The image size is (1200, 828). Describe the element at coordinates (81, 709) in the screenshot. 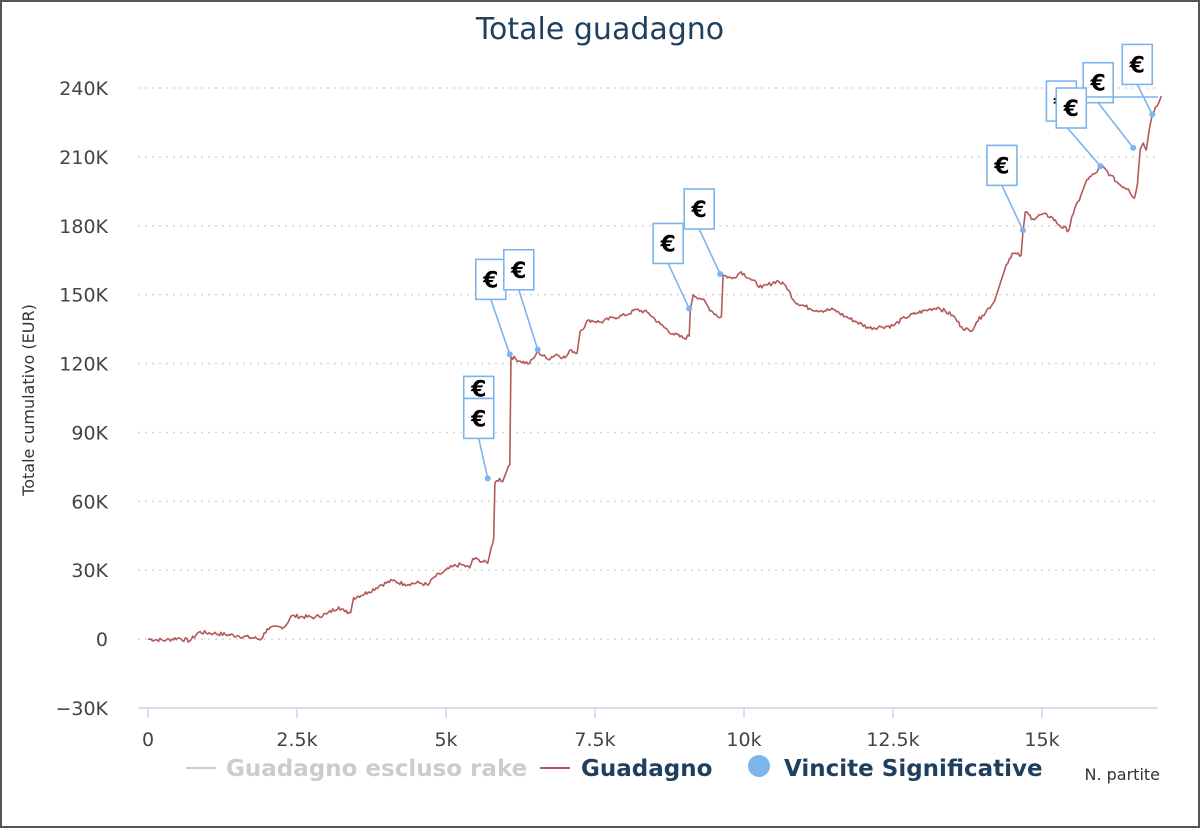

I see `y-tick-label: −30K` at that location.